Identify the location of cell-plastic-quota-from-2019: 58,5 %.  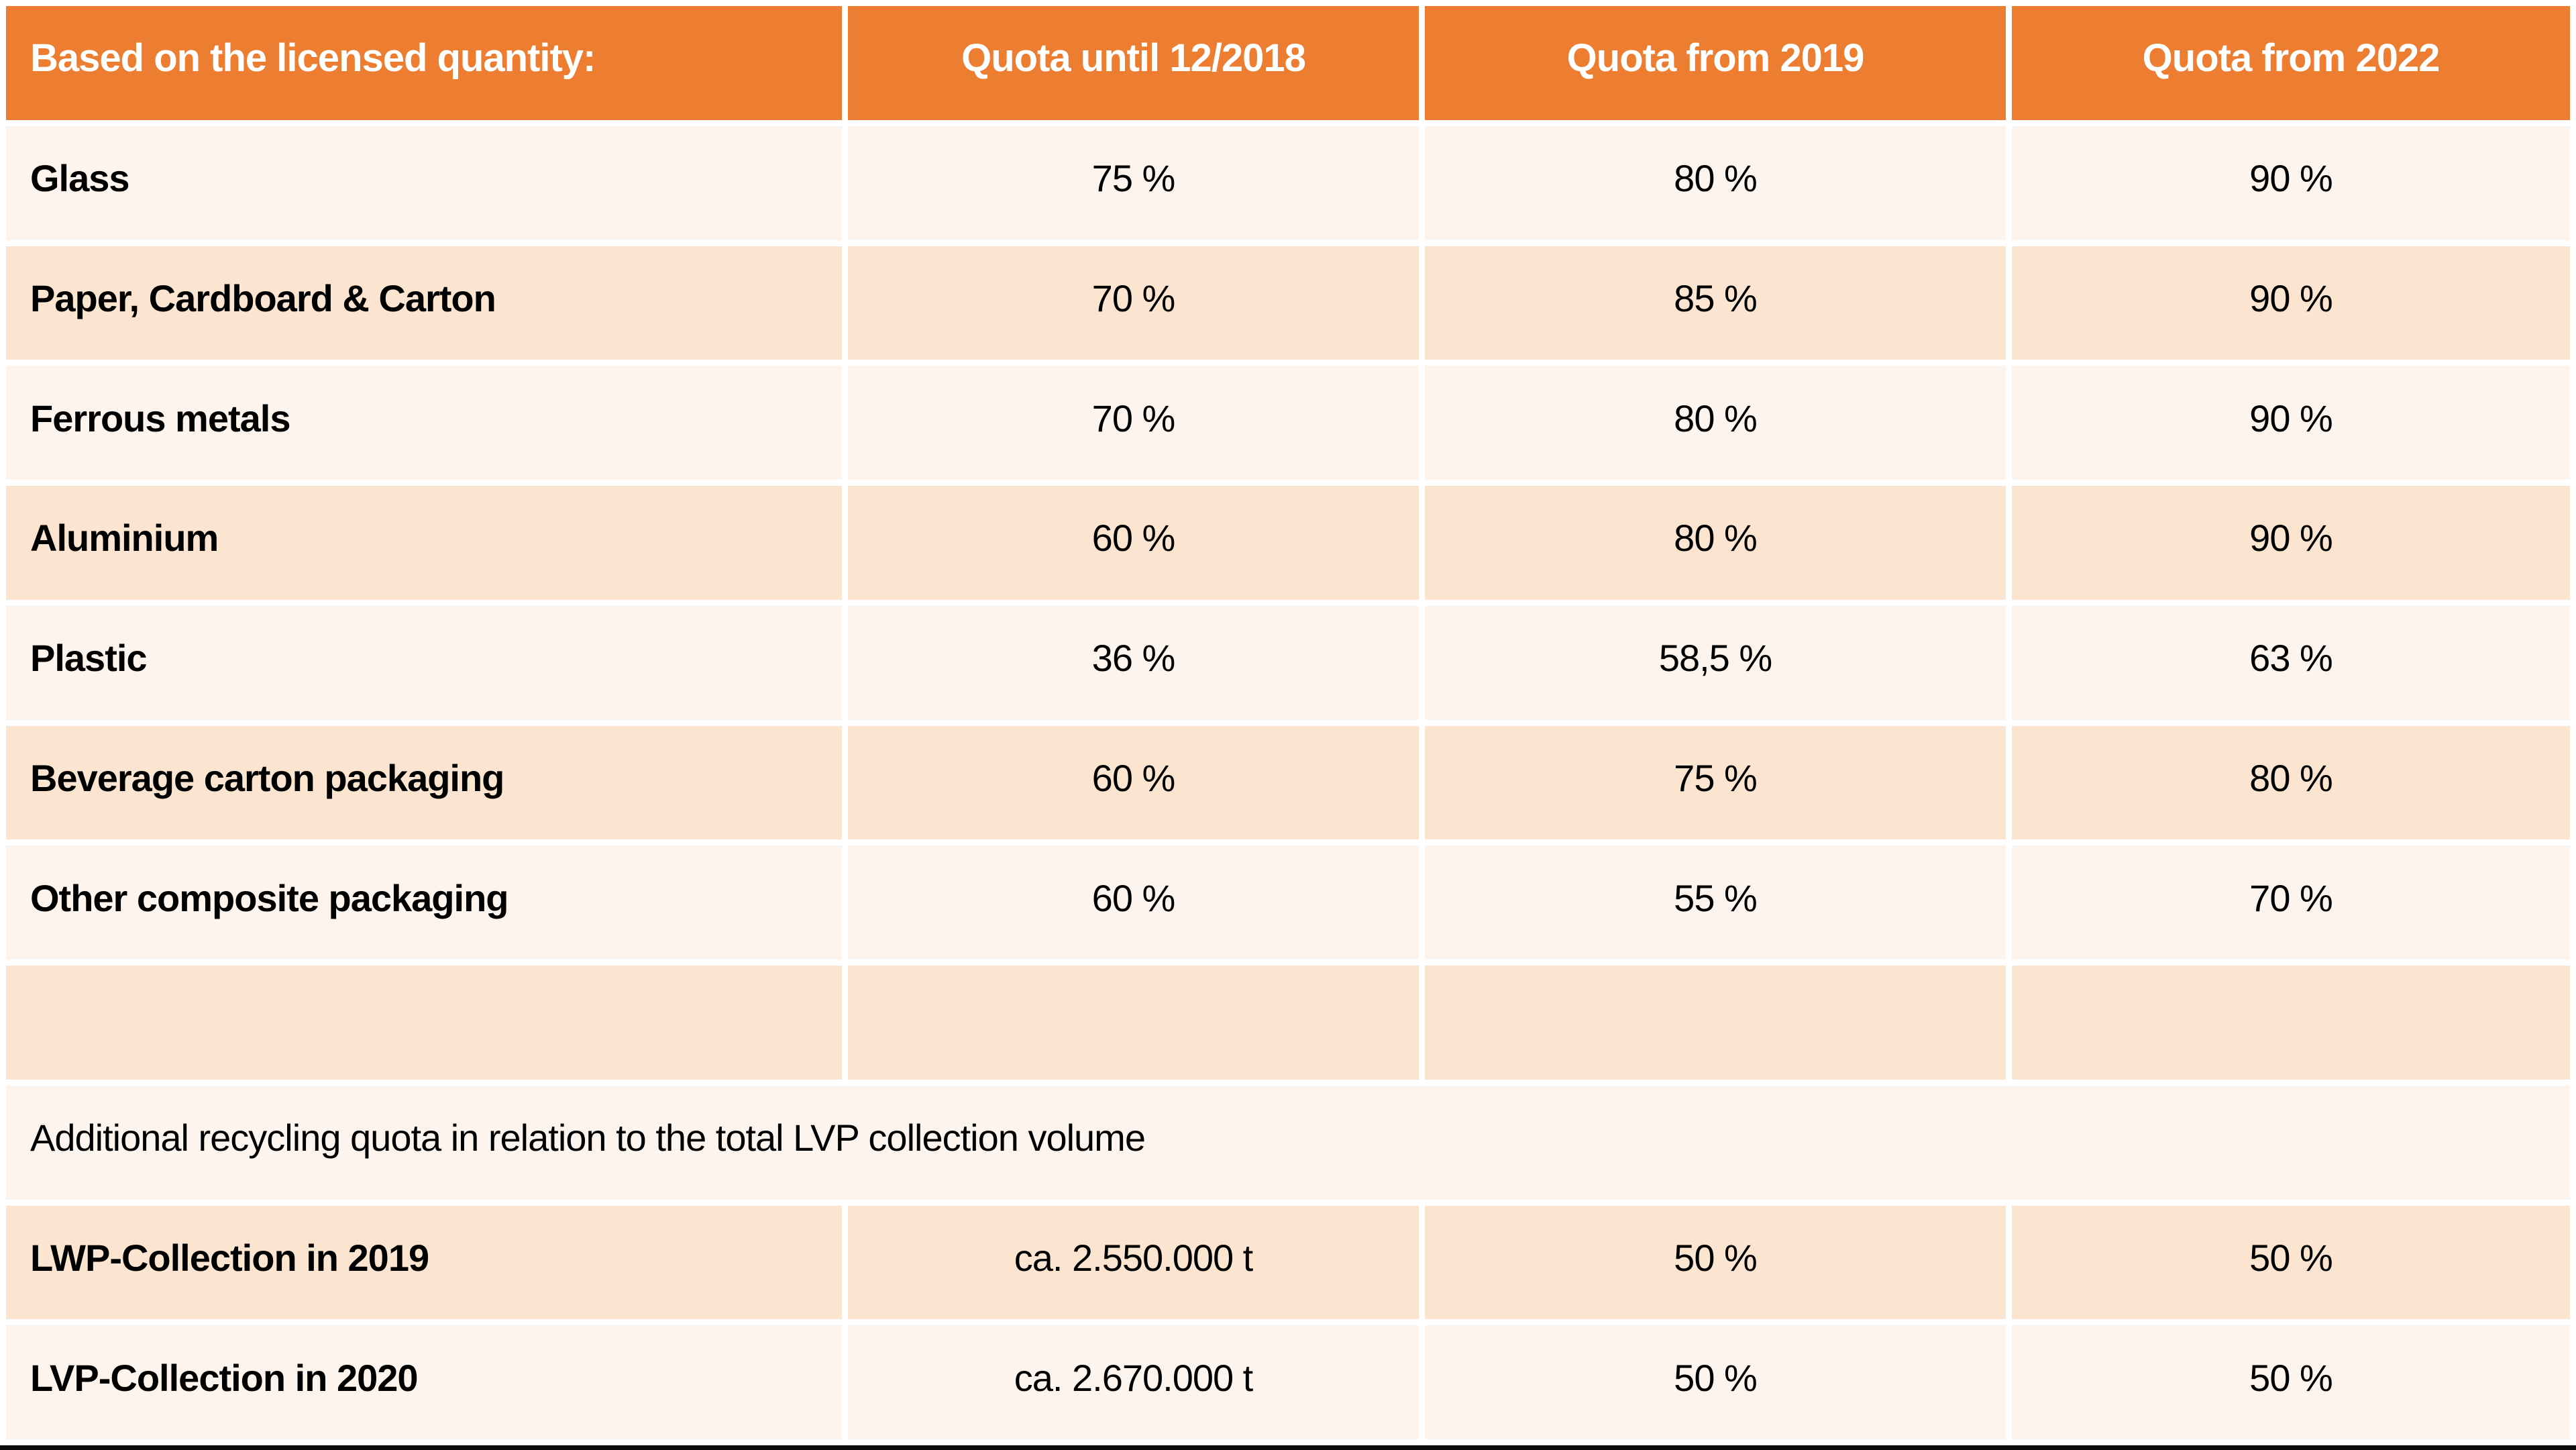
(1715, 662).